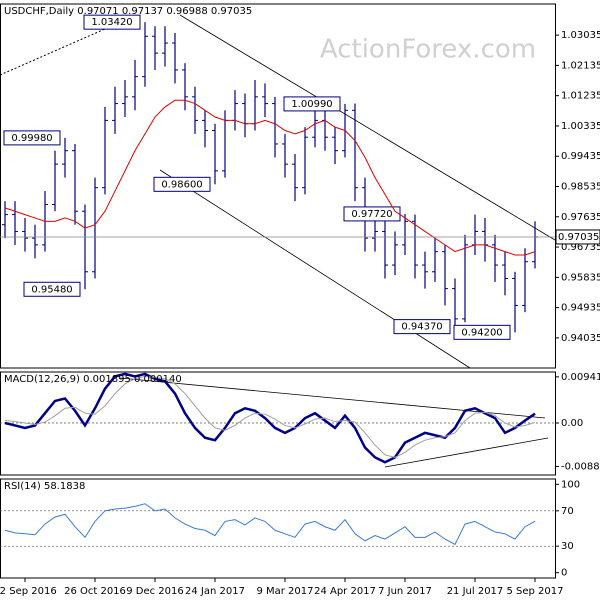 The image size is (600, 600). I want to click on rsi-title: RSI(14) 58.1838, so click(44, 486).